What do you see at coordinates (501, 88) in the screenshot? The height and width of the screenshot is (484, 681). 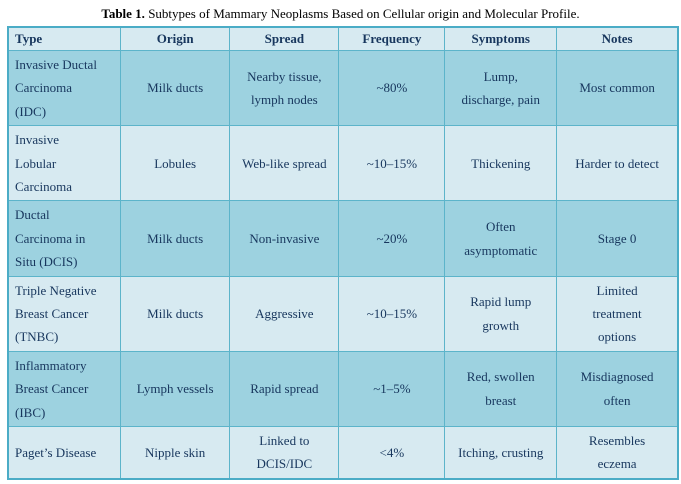 I see `cell-symptoms: Lump, discharge, pain` at bounding box center [501, 88].